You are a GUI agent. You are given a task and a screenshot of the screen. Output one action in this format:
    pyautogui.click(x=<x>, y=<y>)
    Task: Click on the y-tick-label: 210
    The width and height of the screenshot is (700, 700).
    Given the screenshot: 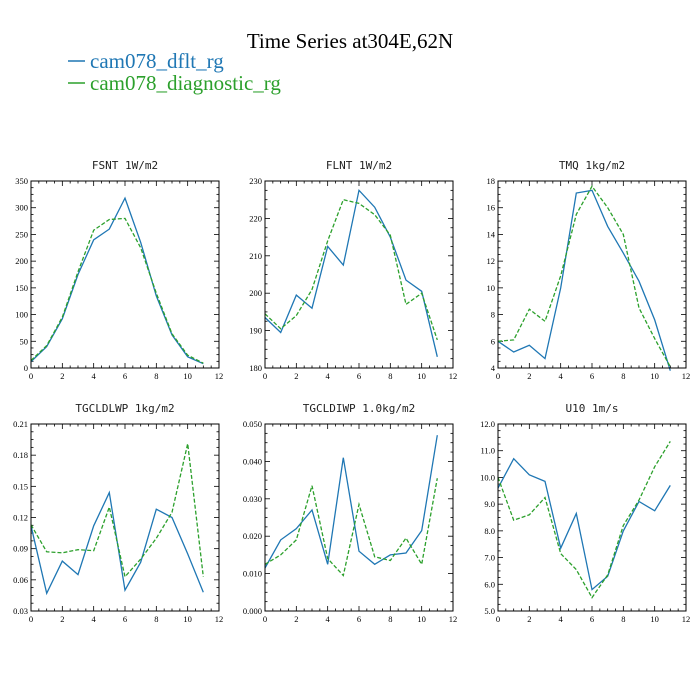 What is the action you would take?
    pyautogui.click(x=255, y=256)
    